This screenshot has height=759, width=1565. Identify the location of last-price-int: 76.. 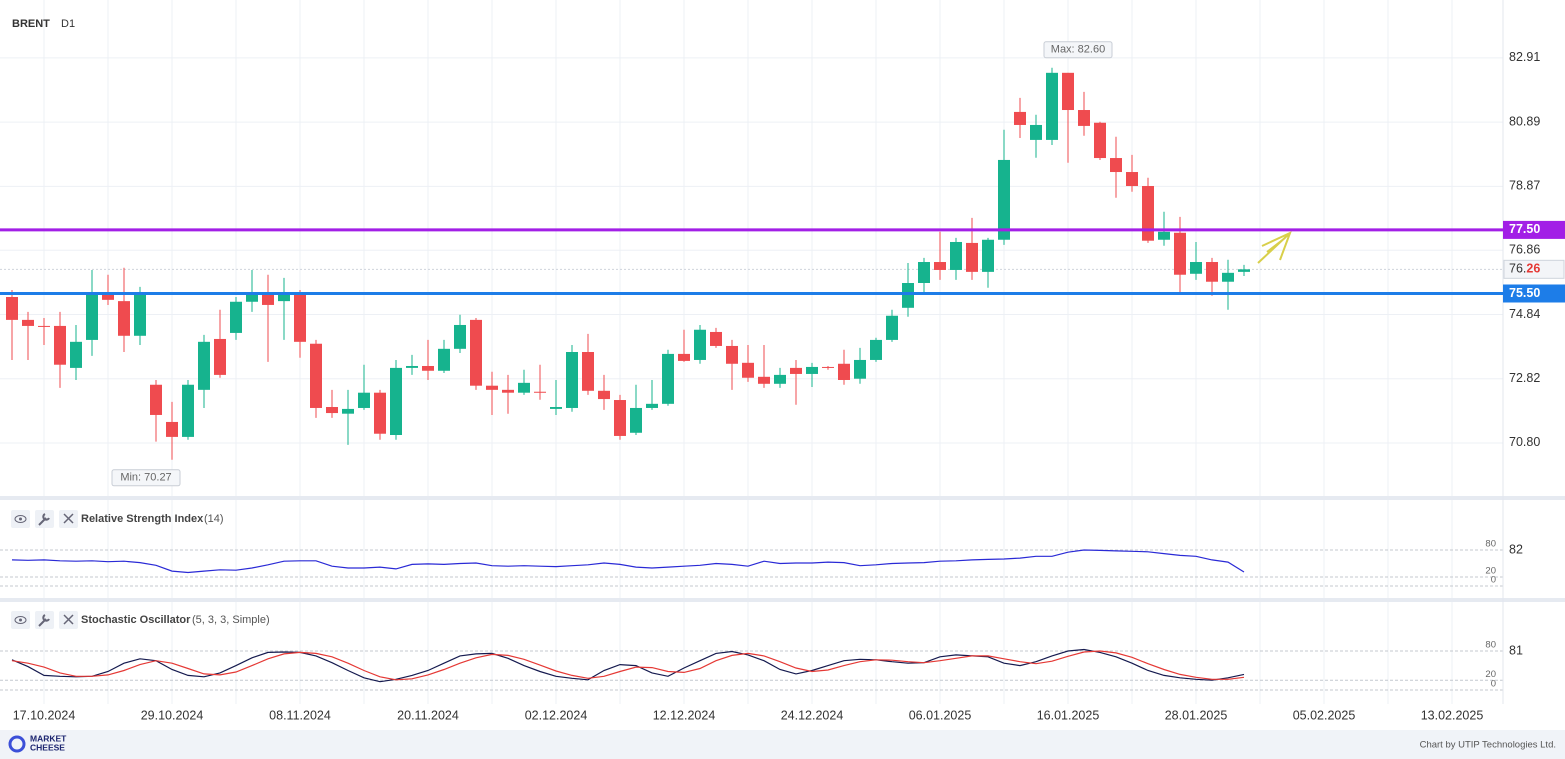
(1517, 269).